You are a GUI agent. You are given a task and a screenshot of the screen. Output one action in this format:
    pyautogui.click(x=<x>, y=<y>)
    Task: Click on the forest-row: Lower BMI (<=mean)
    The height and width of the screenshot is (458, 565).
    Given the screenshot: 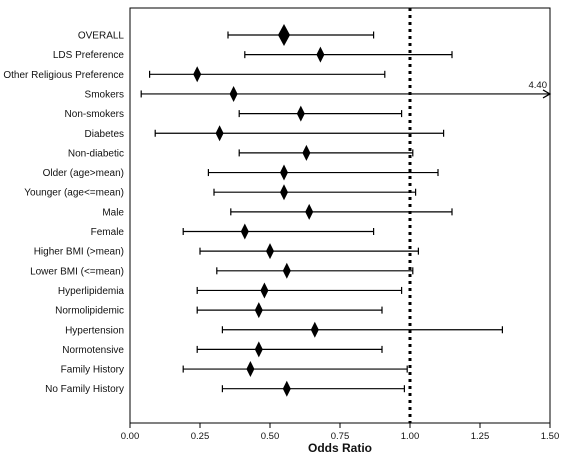 What is the action you would take?
    pyautogui.click(x=222, y=270)
    